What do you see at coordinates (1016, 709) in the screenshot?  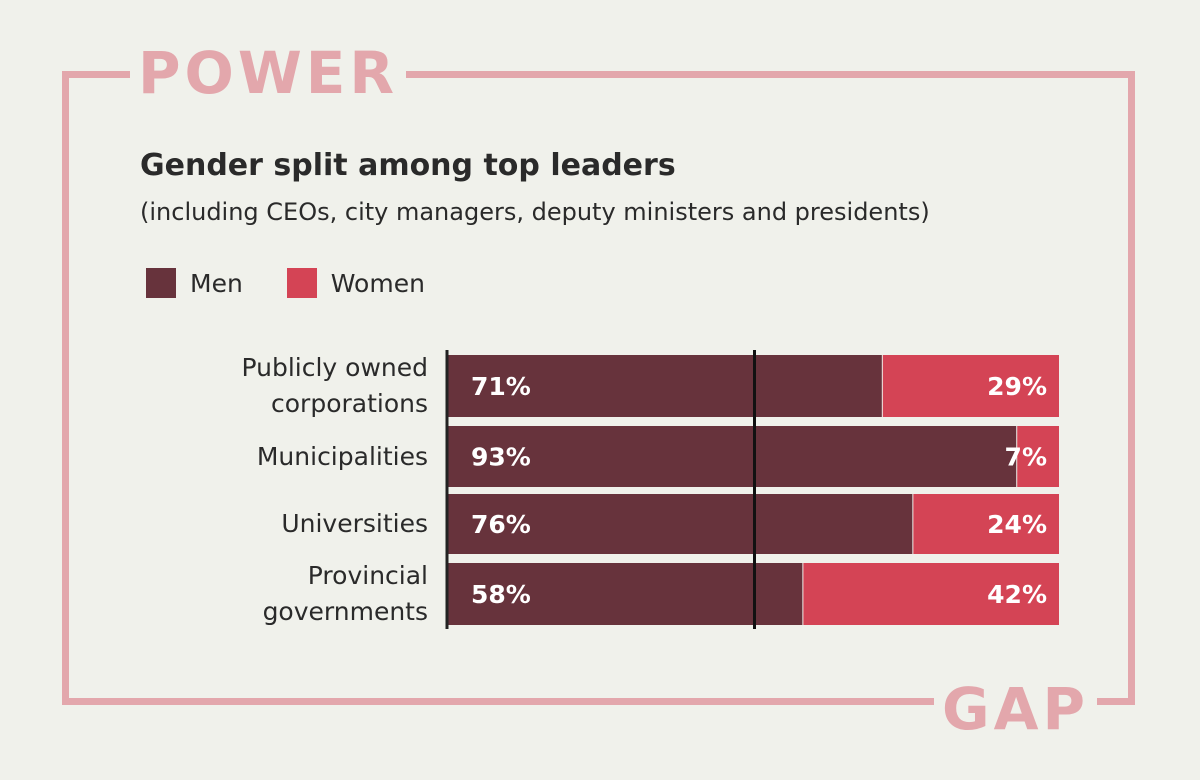 I see `gap-heading: GAP` at bounding box center [1016, 709].